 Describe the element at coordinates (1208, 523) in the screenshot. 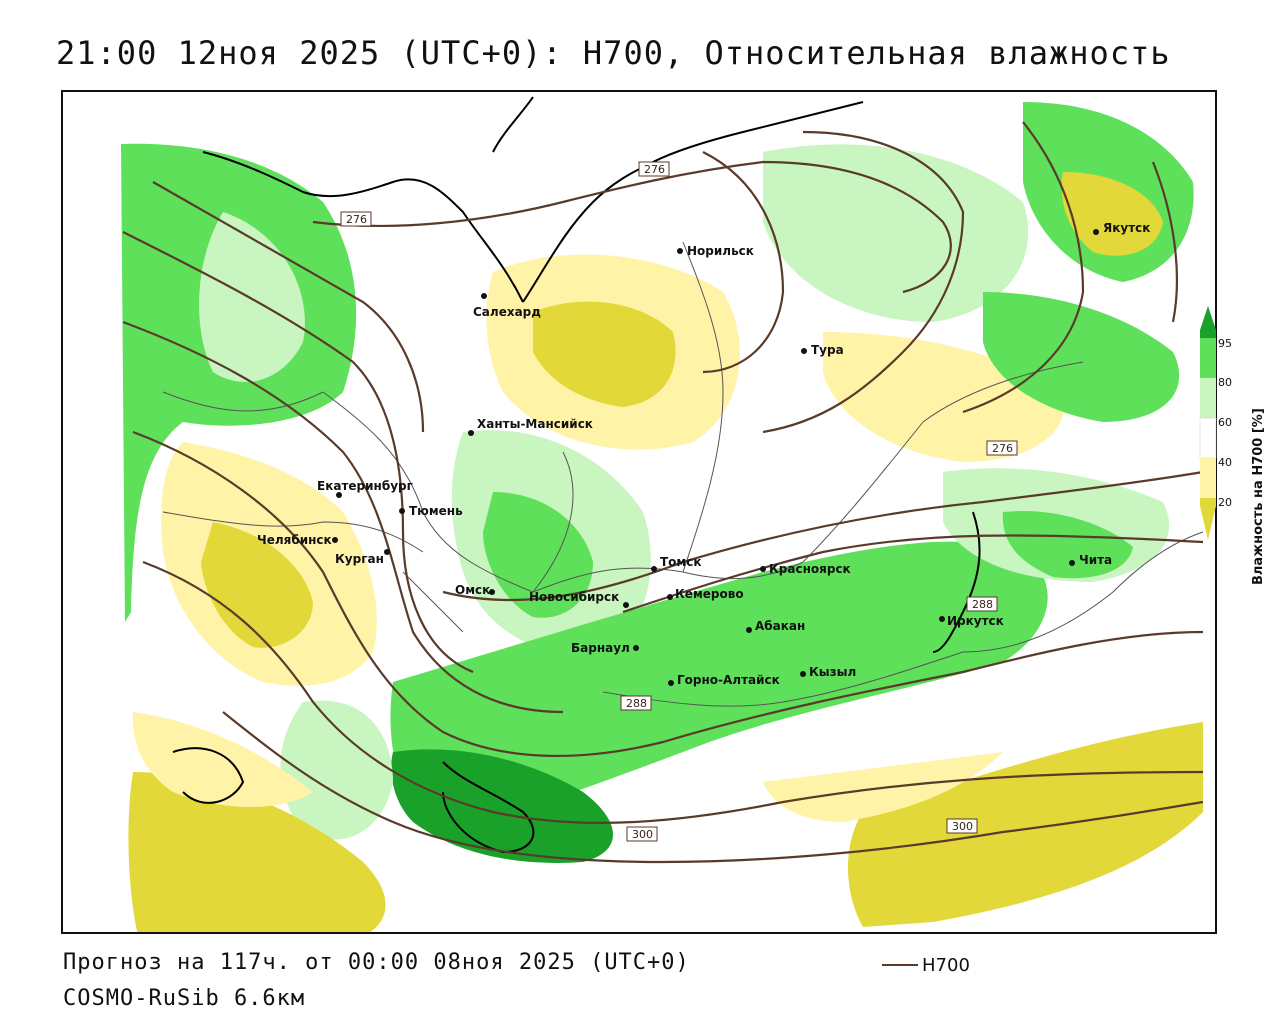

I see `legend-swatch-low` at that location.